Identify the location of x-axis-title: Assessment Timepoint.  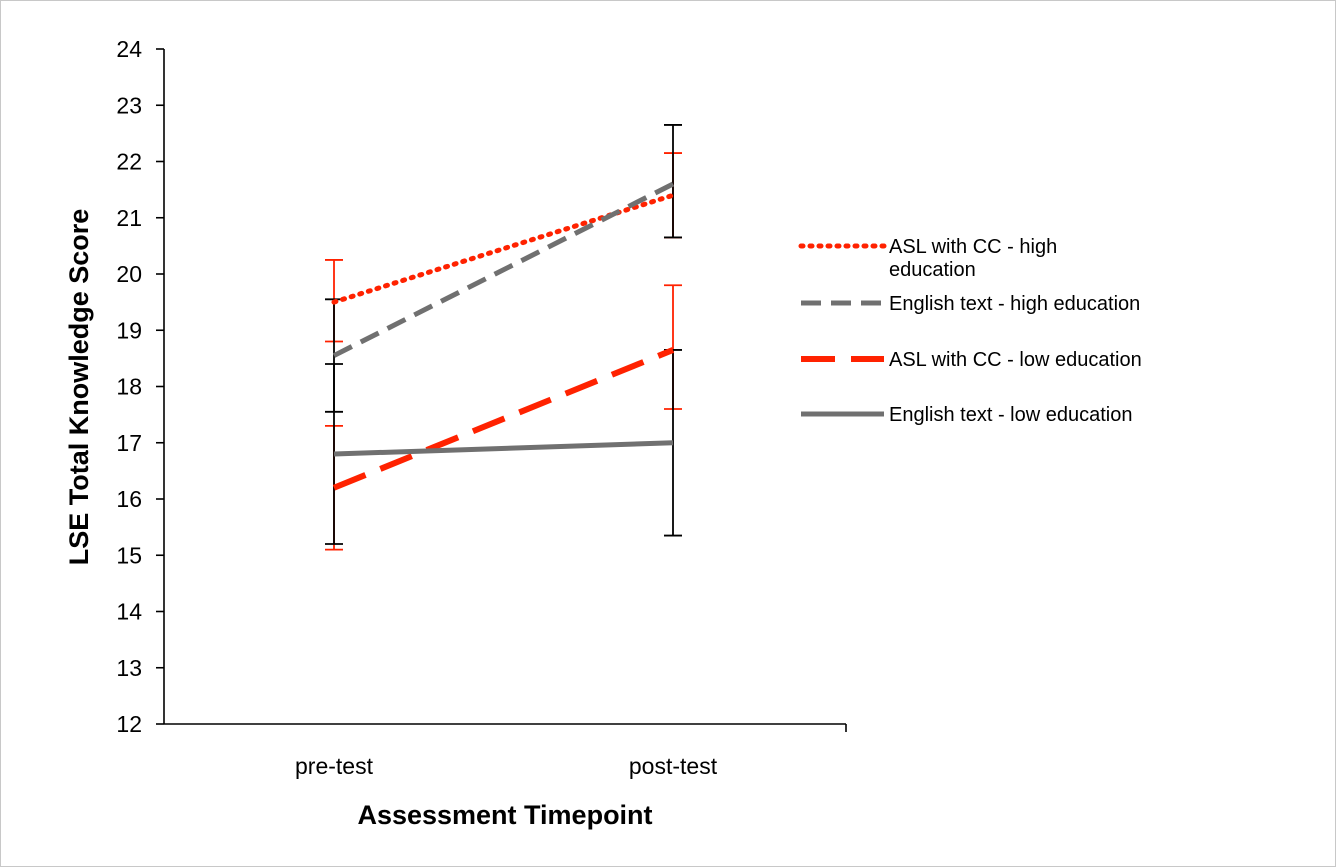
(504, 815).